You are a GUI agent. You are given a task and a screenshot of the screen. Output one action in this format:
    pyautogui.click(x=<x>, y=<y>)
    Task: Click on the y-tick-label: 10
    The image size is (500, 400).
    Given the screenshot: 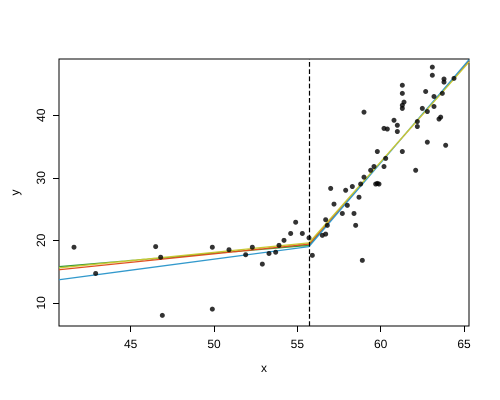 What is the action you would take?
    pyautogui.click(x=41, y=303)
    